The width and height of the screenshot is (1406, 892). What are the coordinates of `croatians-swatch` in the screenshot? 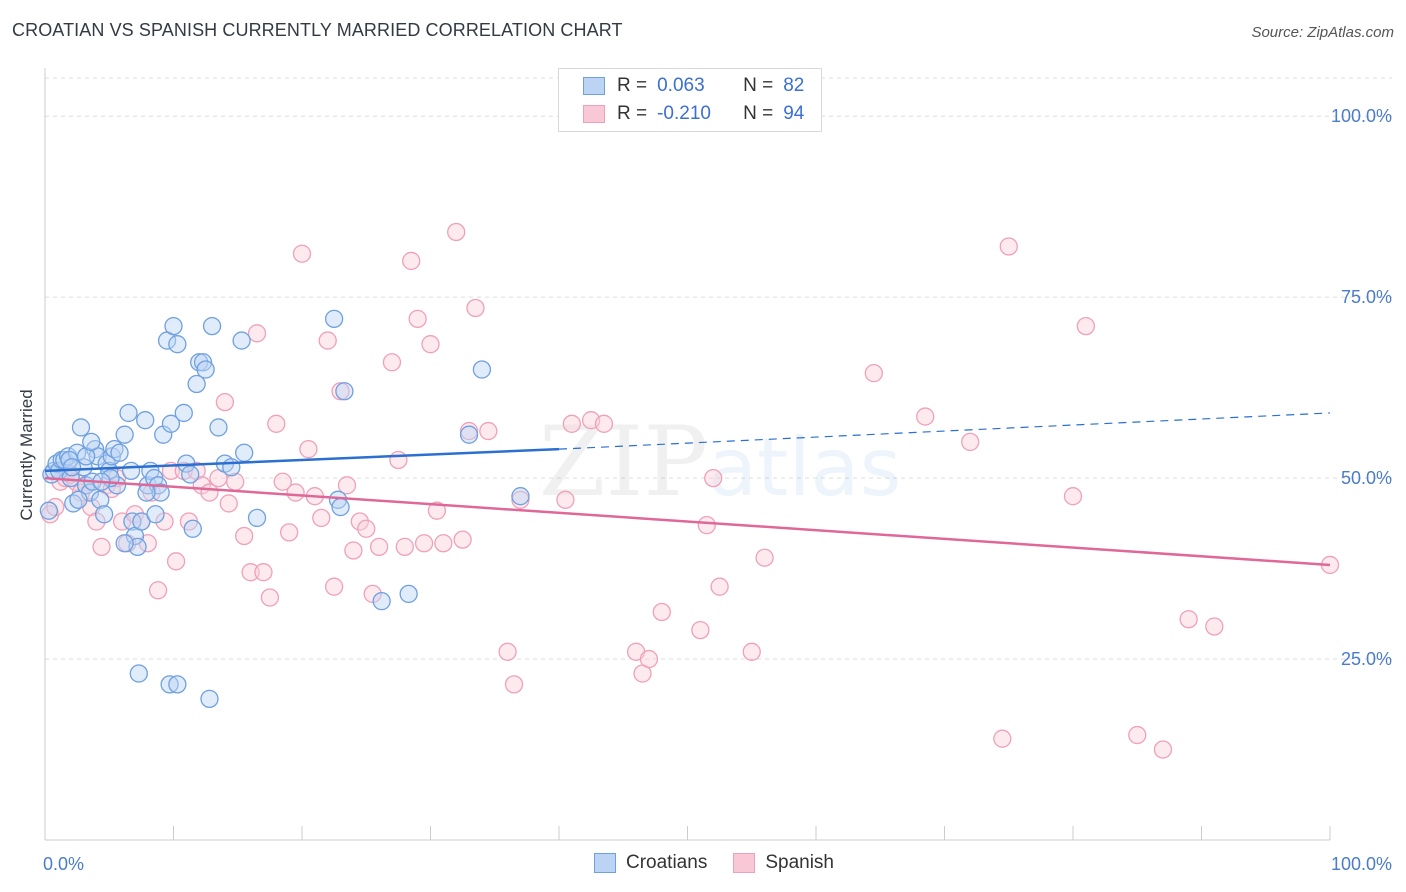 It's located at (594, 86).